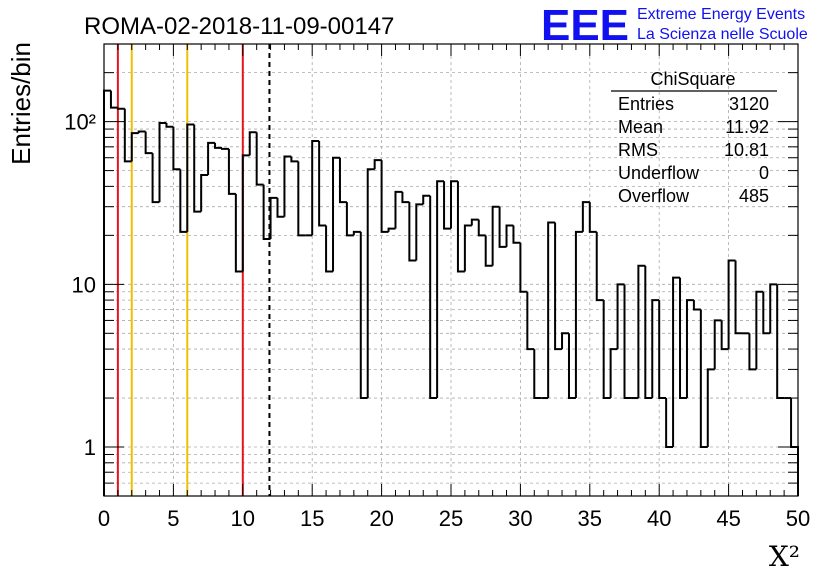 This screenshot has width=836, height=572. Describe the element at coordinates (659, 173) in the screenshot. I see `stats-label: Underflow` at that location.